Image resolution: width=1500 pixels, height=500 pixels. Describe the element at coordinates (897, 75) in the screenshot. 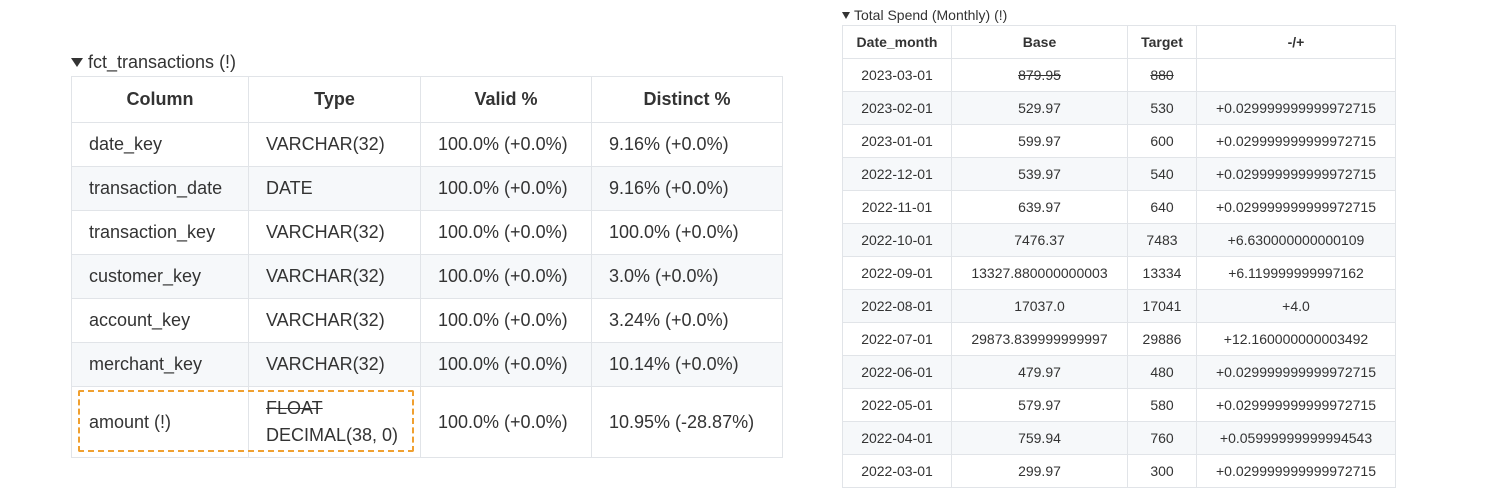

I see `cell-date: 2023-03-01` at that location.